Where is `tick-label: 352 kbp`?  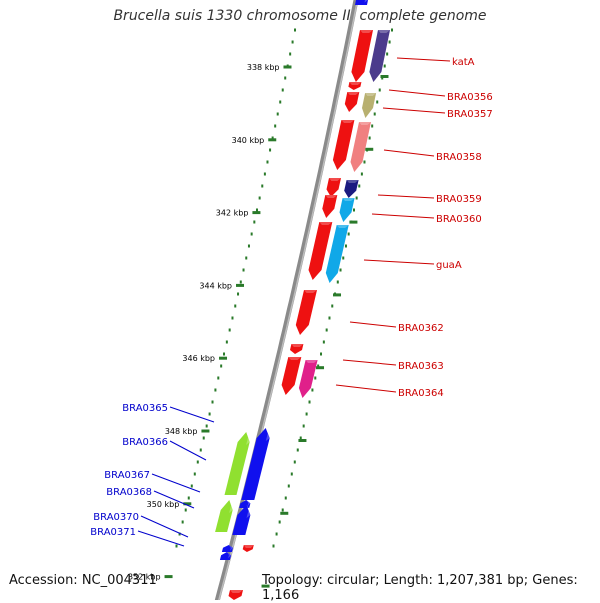
tick-label: 352 kbp is located at coordinates (144, 577).